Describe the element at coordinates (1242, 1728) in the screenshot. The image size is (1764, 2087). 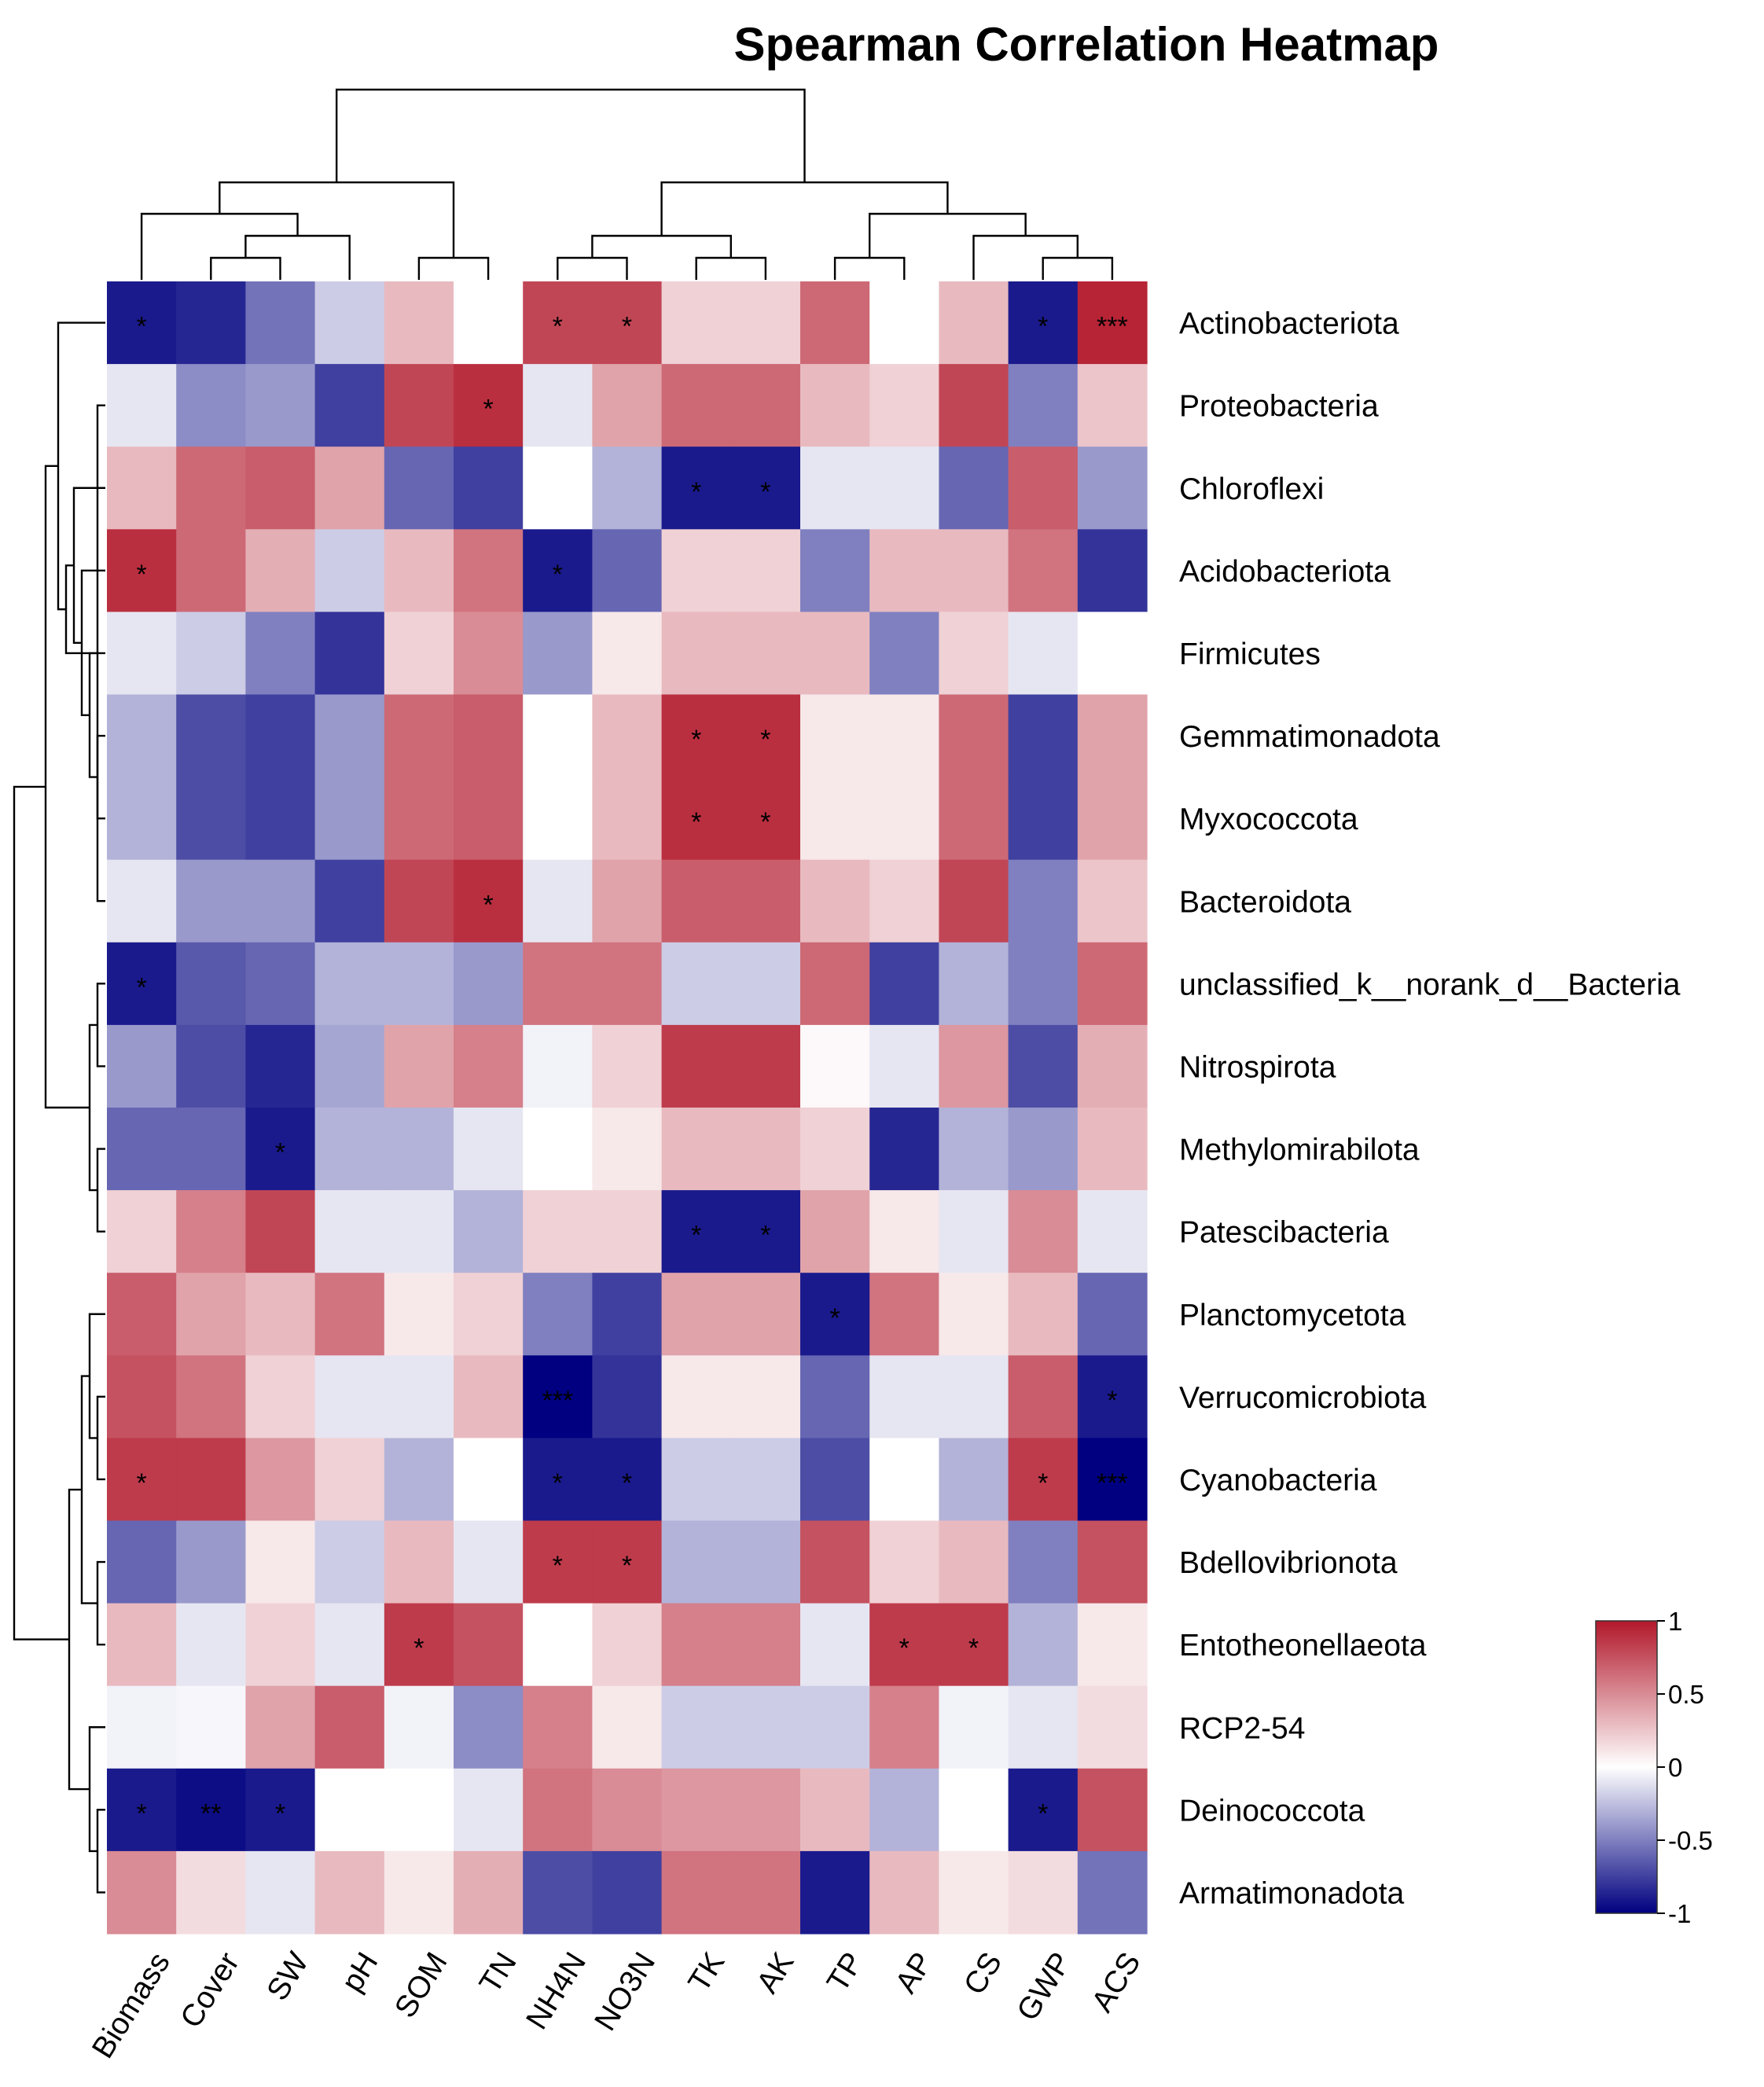
I see `row-label-rcp2-54: RCP2-54` at that location.